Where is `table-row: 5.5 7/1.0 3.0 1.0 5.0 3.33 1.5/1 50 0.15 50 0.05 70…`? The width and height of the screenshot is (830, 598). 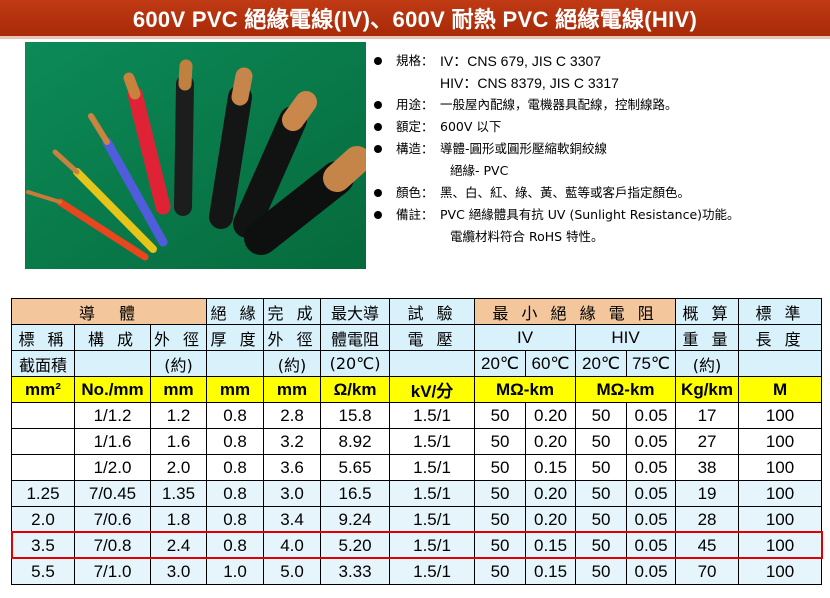 table-row: 5.5 7/1.0 3.0 1.0 5.0 3.33 1.5/1 50 0.15 50 0.05 70… is located at coordinates (417, 571).